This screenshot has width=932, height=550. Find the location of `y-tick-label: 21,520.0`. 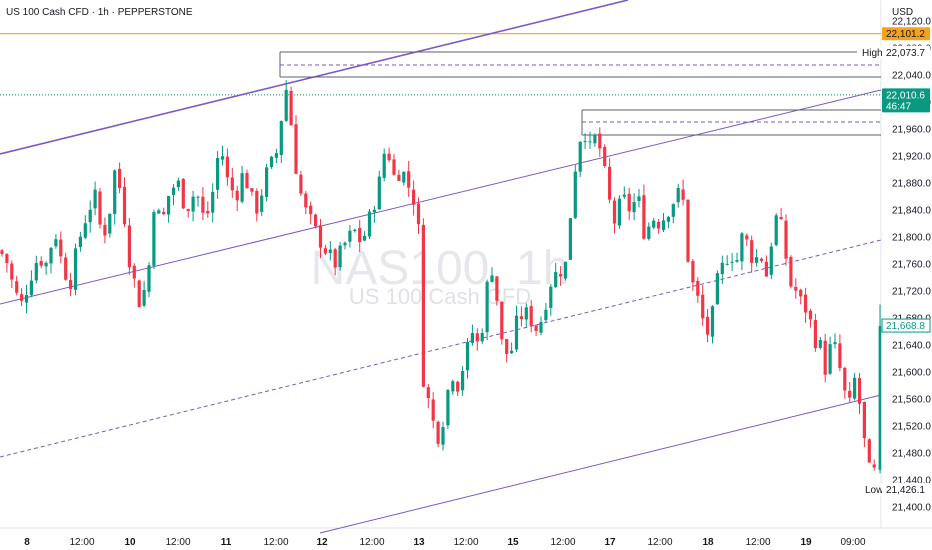

y-tick-label: 21,520.0 is located at coordinates (911, 427).